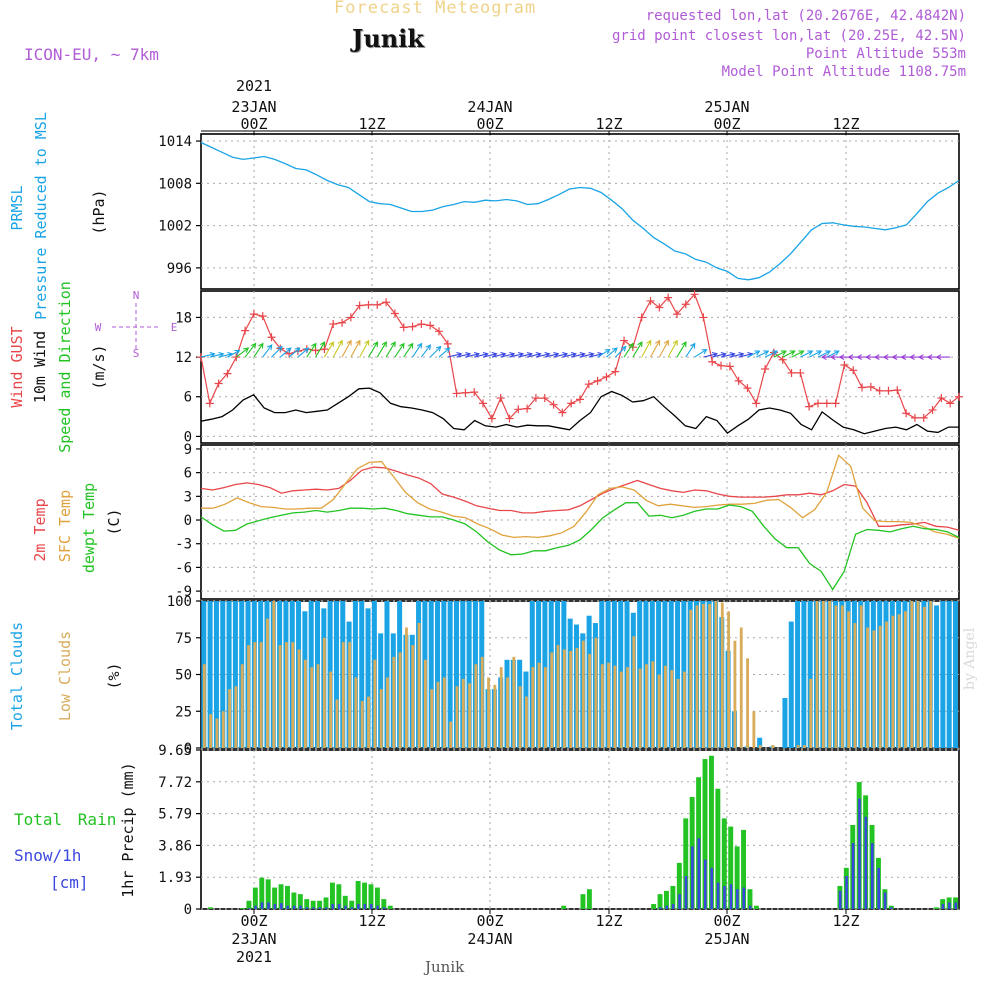  What do you see at coordinates (40, 367) in the screenshot?
I see `wind-ylabel-10m: 10m Wind` at bounding box center [40, 367].